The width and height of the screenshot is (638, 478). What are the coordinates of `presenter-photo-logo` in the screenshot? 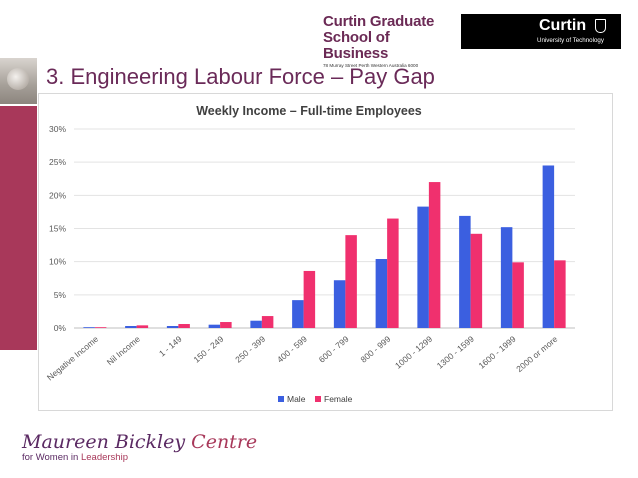 It's located at (18, 81).